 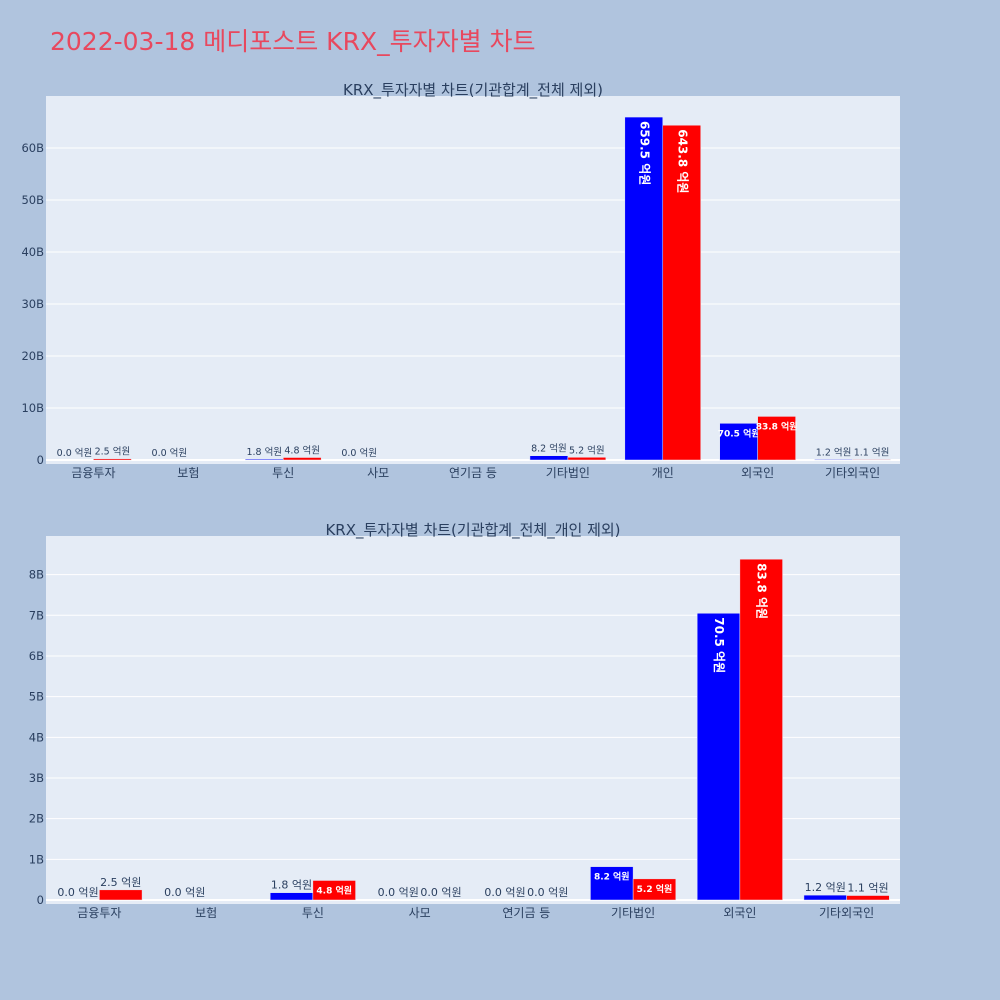 I want to click on y-tick-label: 7B, so click(x=36, y=615).